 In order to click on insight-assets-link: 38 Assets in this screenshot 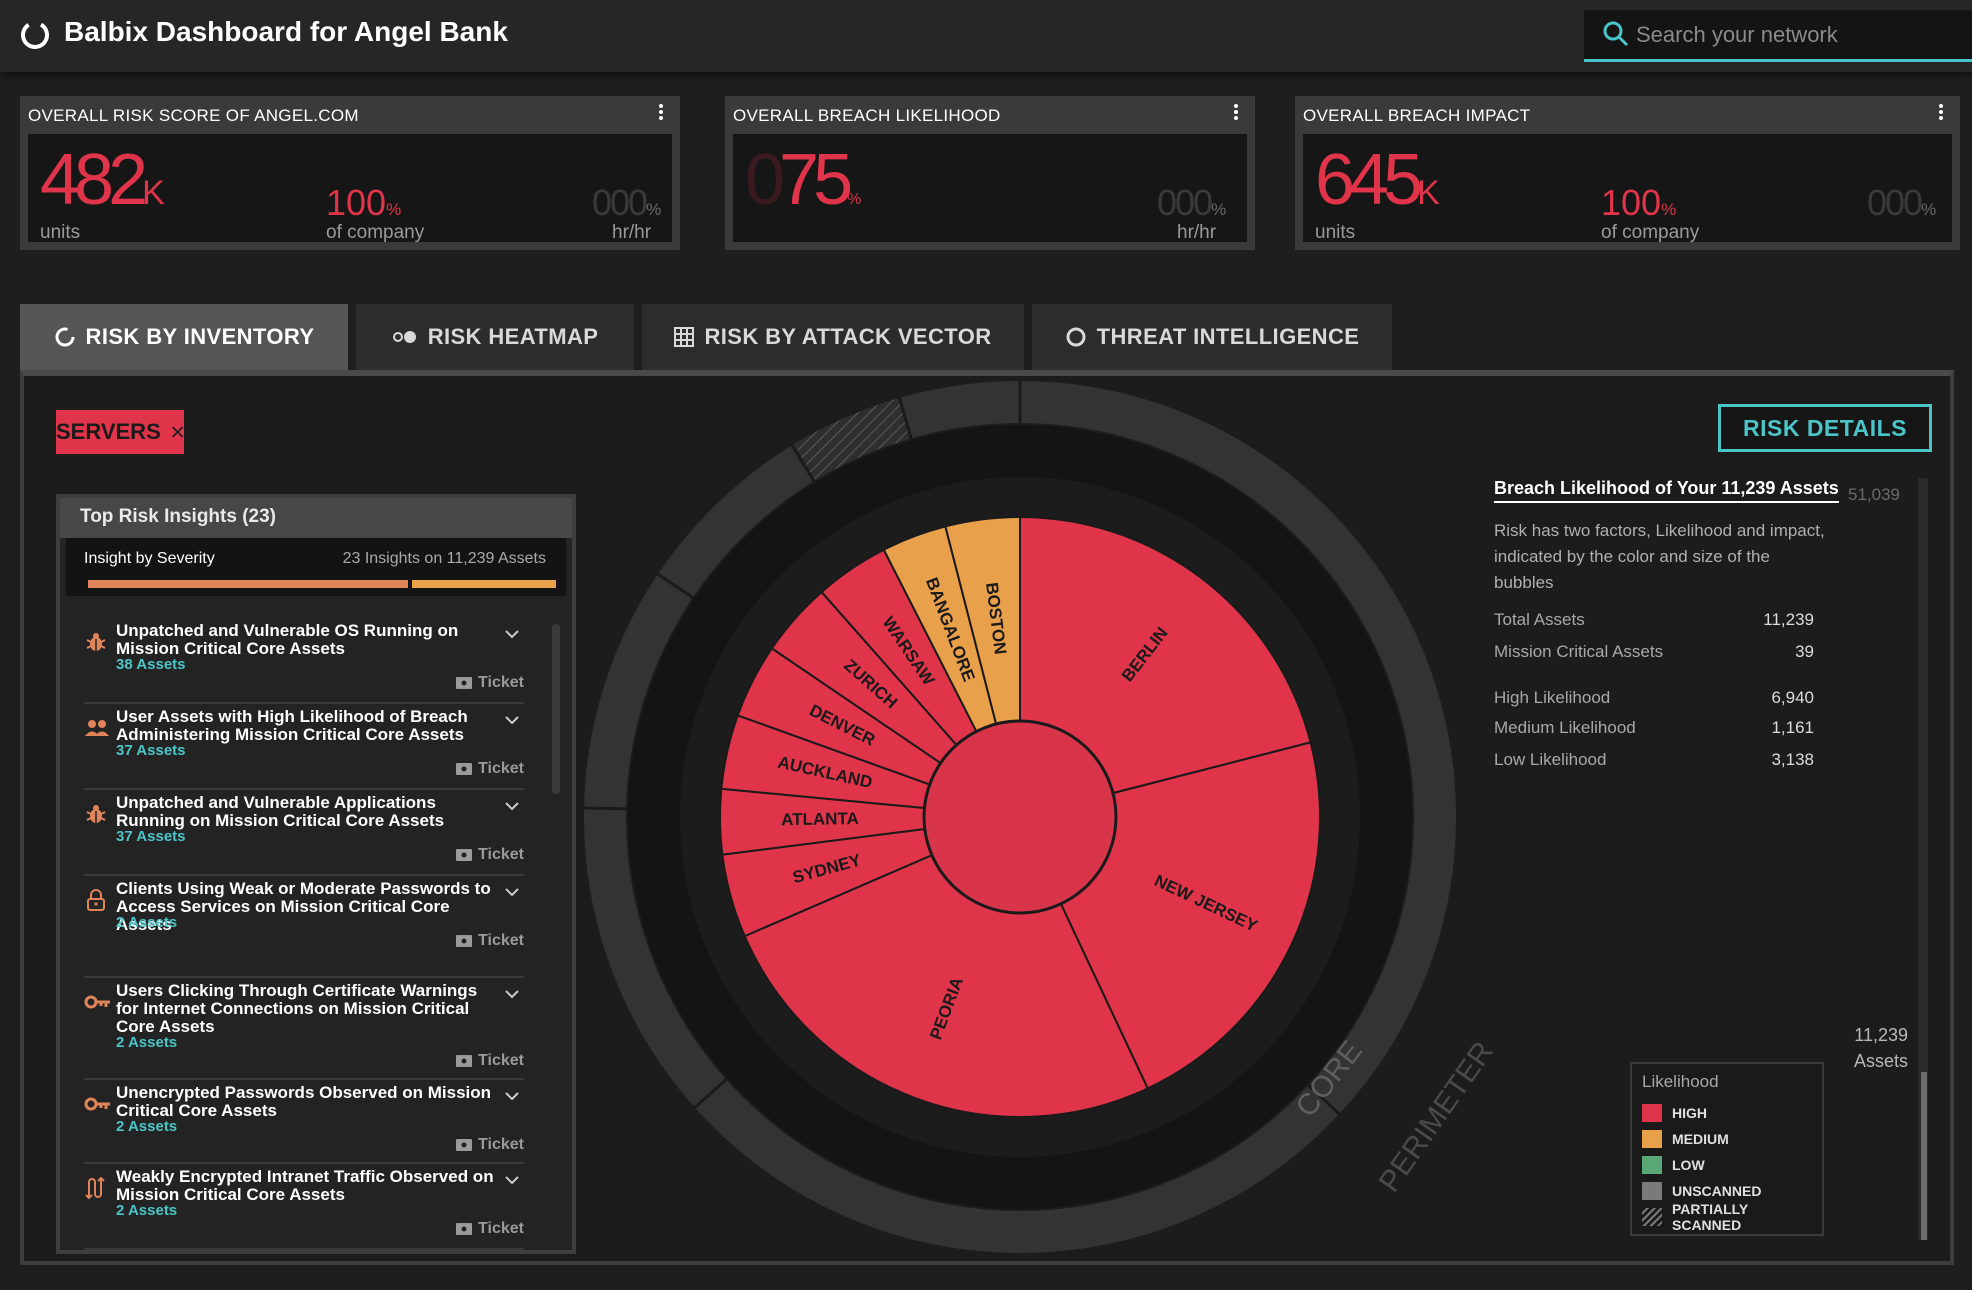, I will do `click(151, 664)`.